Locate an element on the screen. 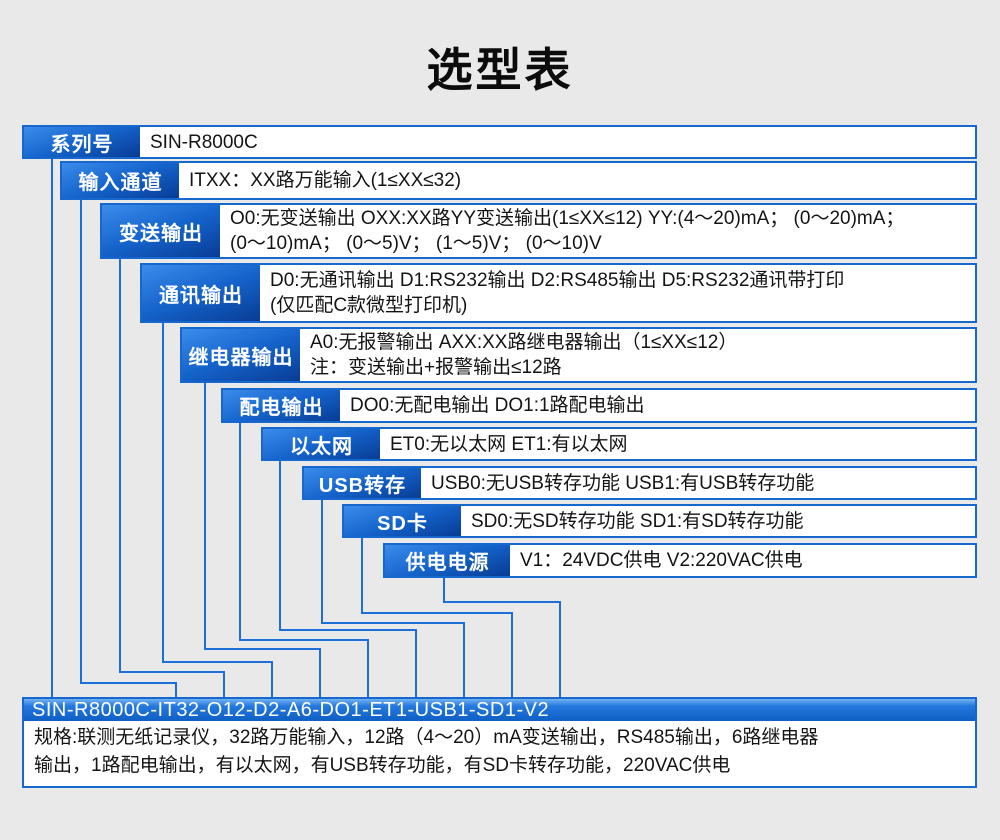 This screenshot has width=1000, height=840. row-text: SIN-R8000C is located at coordinates (204, 142).